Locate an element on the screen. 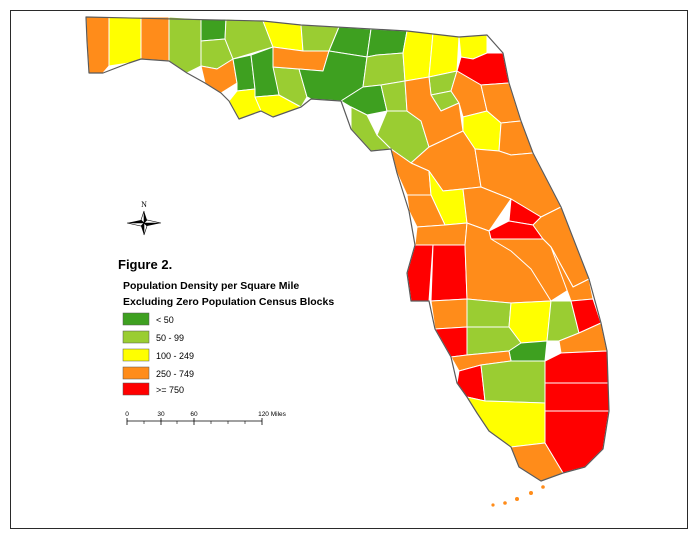  scale-tick-label: 120 Miles is located at coordinates (272, 414).